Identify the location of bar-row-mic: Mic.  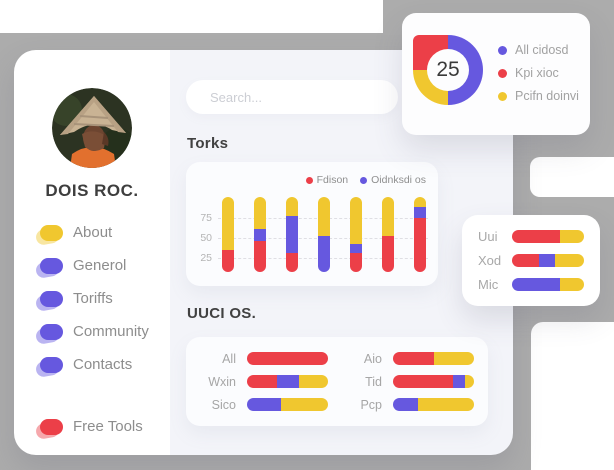
(531, 284).